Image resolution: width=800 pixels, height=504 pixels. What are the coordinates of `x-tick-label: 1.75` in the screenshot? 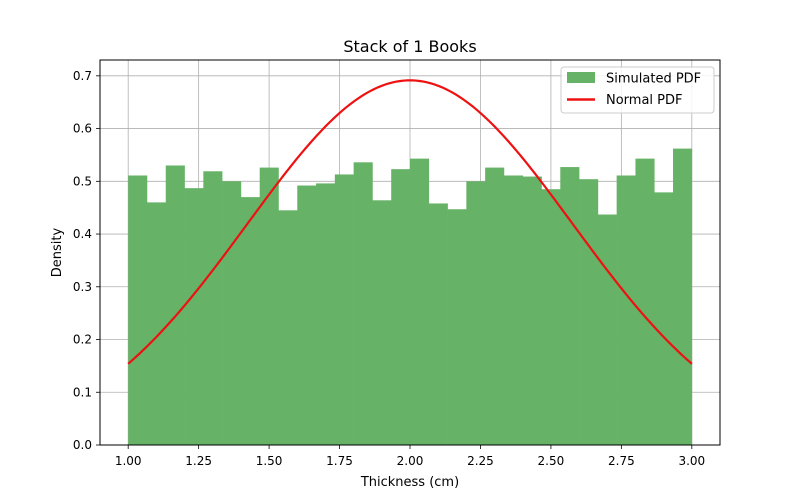 It's located at (339, 461).